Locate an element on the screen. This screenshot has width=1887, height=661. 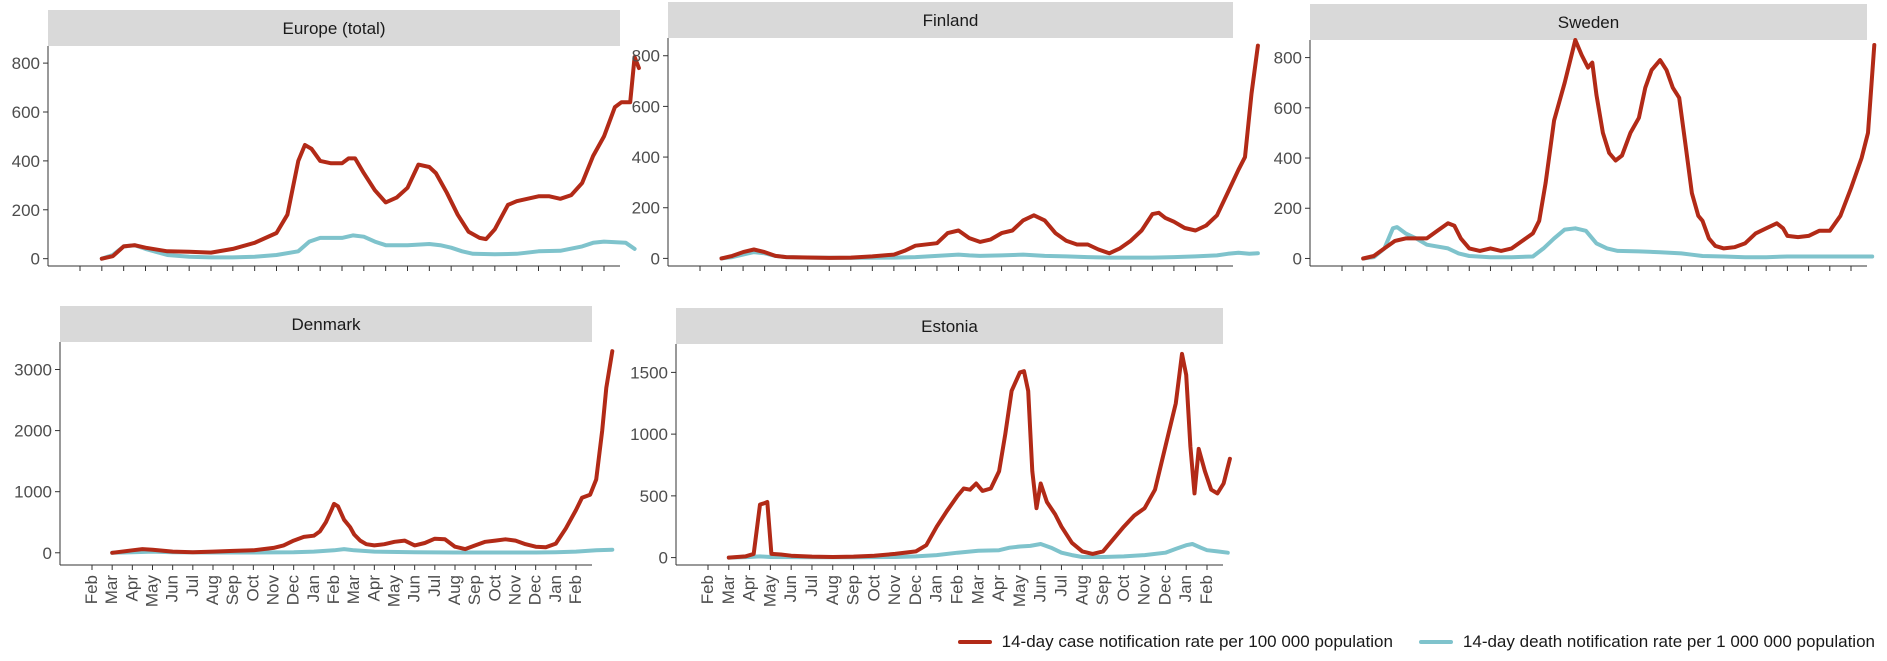
panel-title: Europe (total) is located at coordinates (334, 28).